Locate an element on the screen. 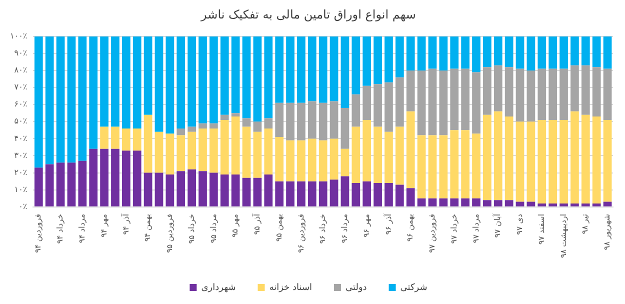 The height and width of the screenshot is (304, 625). x-tick-label: فروردین ۹۵ is located at coordinates (169, 233).